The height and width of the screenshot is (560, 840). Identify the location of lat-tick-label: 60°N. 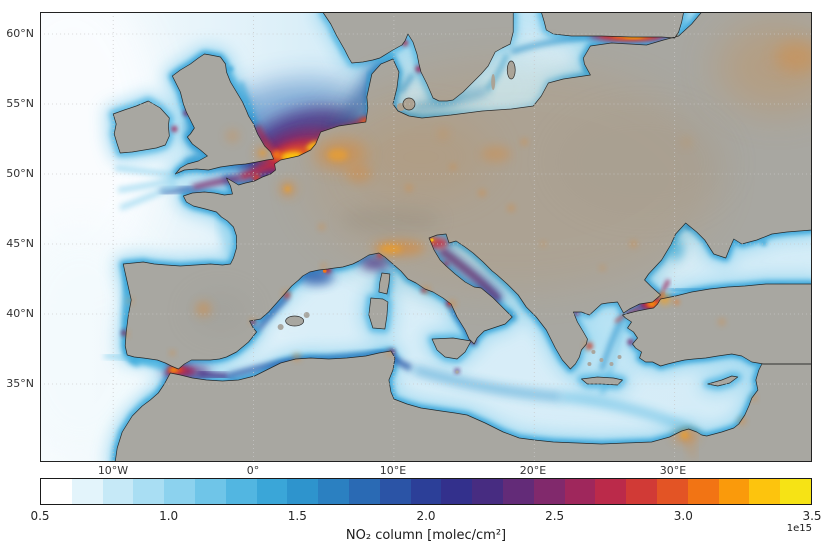
(20, 33).